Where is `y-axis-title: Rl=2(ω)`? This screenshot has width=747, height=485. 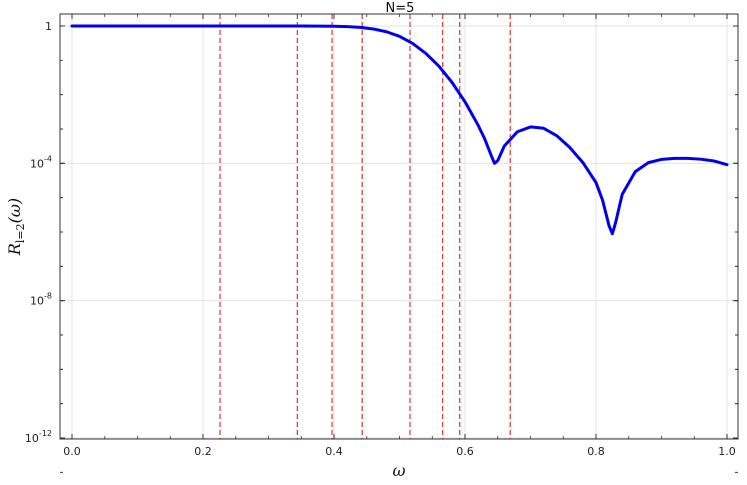 y-axis-title: Rl=2(ω) is located at coordinates (16, 227).